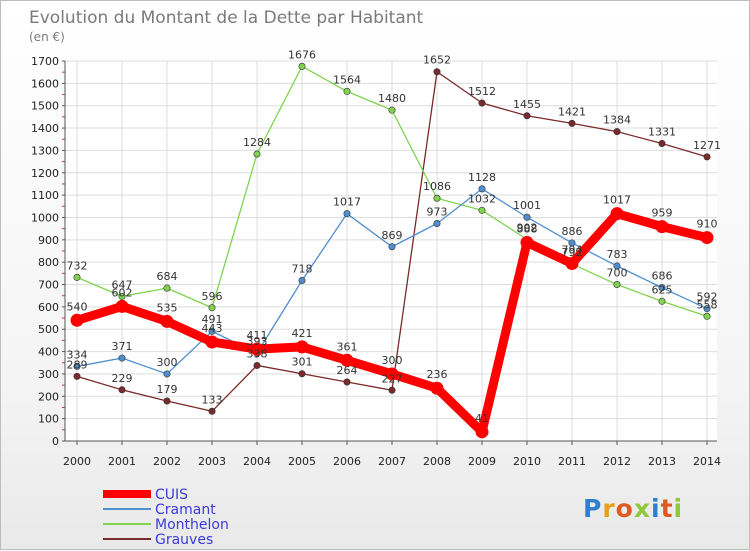 Image resolution: width=750 pixels, height=551 pixels. Describe the element at coordinates (707, 461) in the screenshot. I see `x-tick-label: 2014` at that location.